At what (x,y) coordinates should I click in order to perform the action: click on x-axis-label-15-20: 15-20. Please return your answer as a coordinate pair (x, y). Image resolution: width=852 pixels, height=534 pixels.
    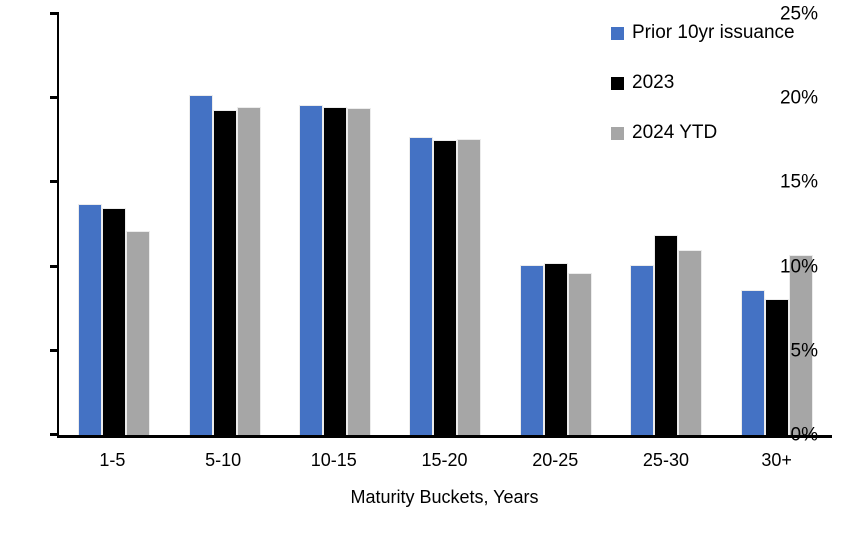
    Looking at the image, I should click on (444, 460).